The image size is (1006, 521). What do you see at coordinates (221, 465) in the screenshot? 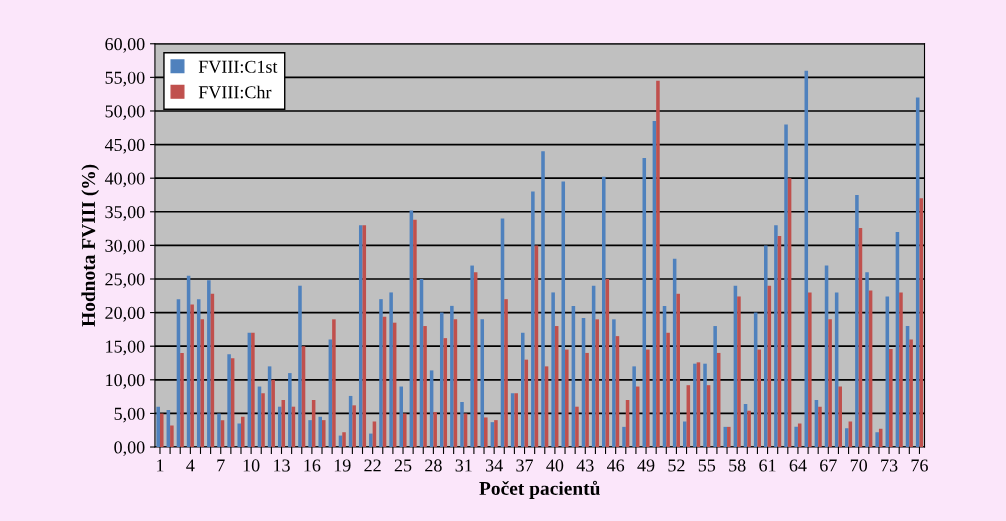
I see `x-tick-label: 7` at bounding box center [221, 465].